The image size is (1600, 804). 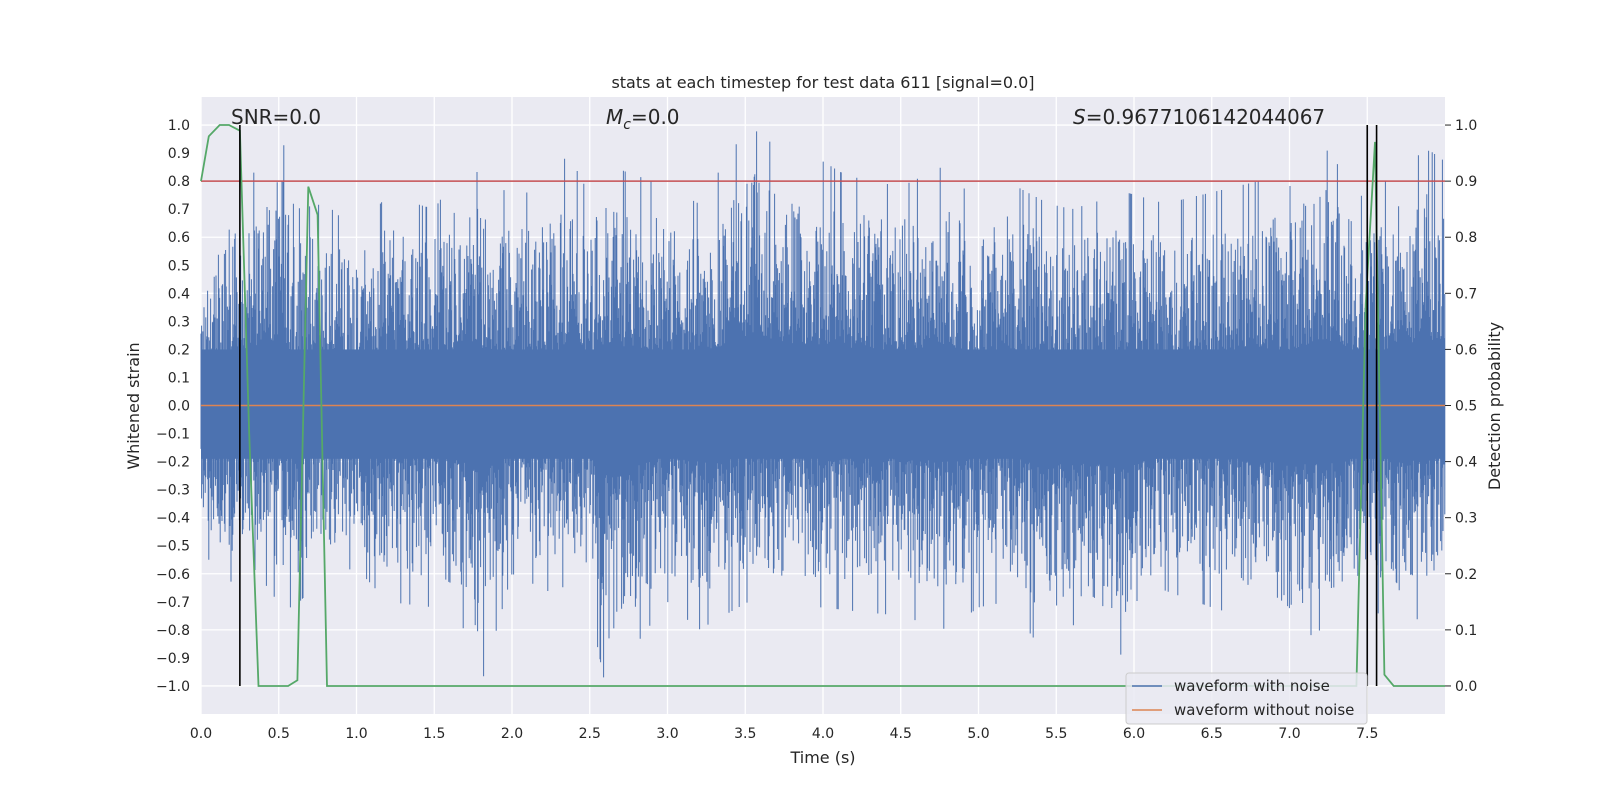 I want to click on y2-tick-label: 0.4, so click(x=1466, y=463).